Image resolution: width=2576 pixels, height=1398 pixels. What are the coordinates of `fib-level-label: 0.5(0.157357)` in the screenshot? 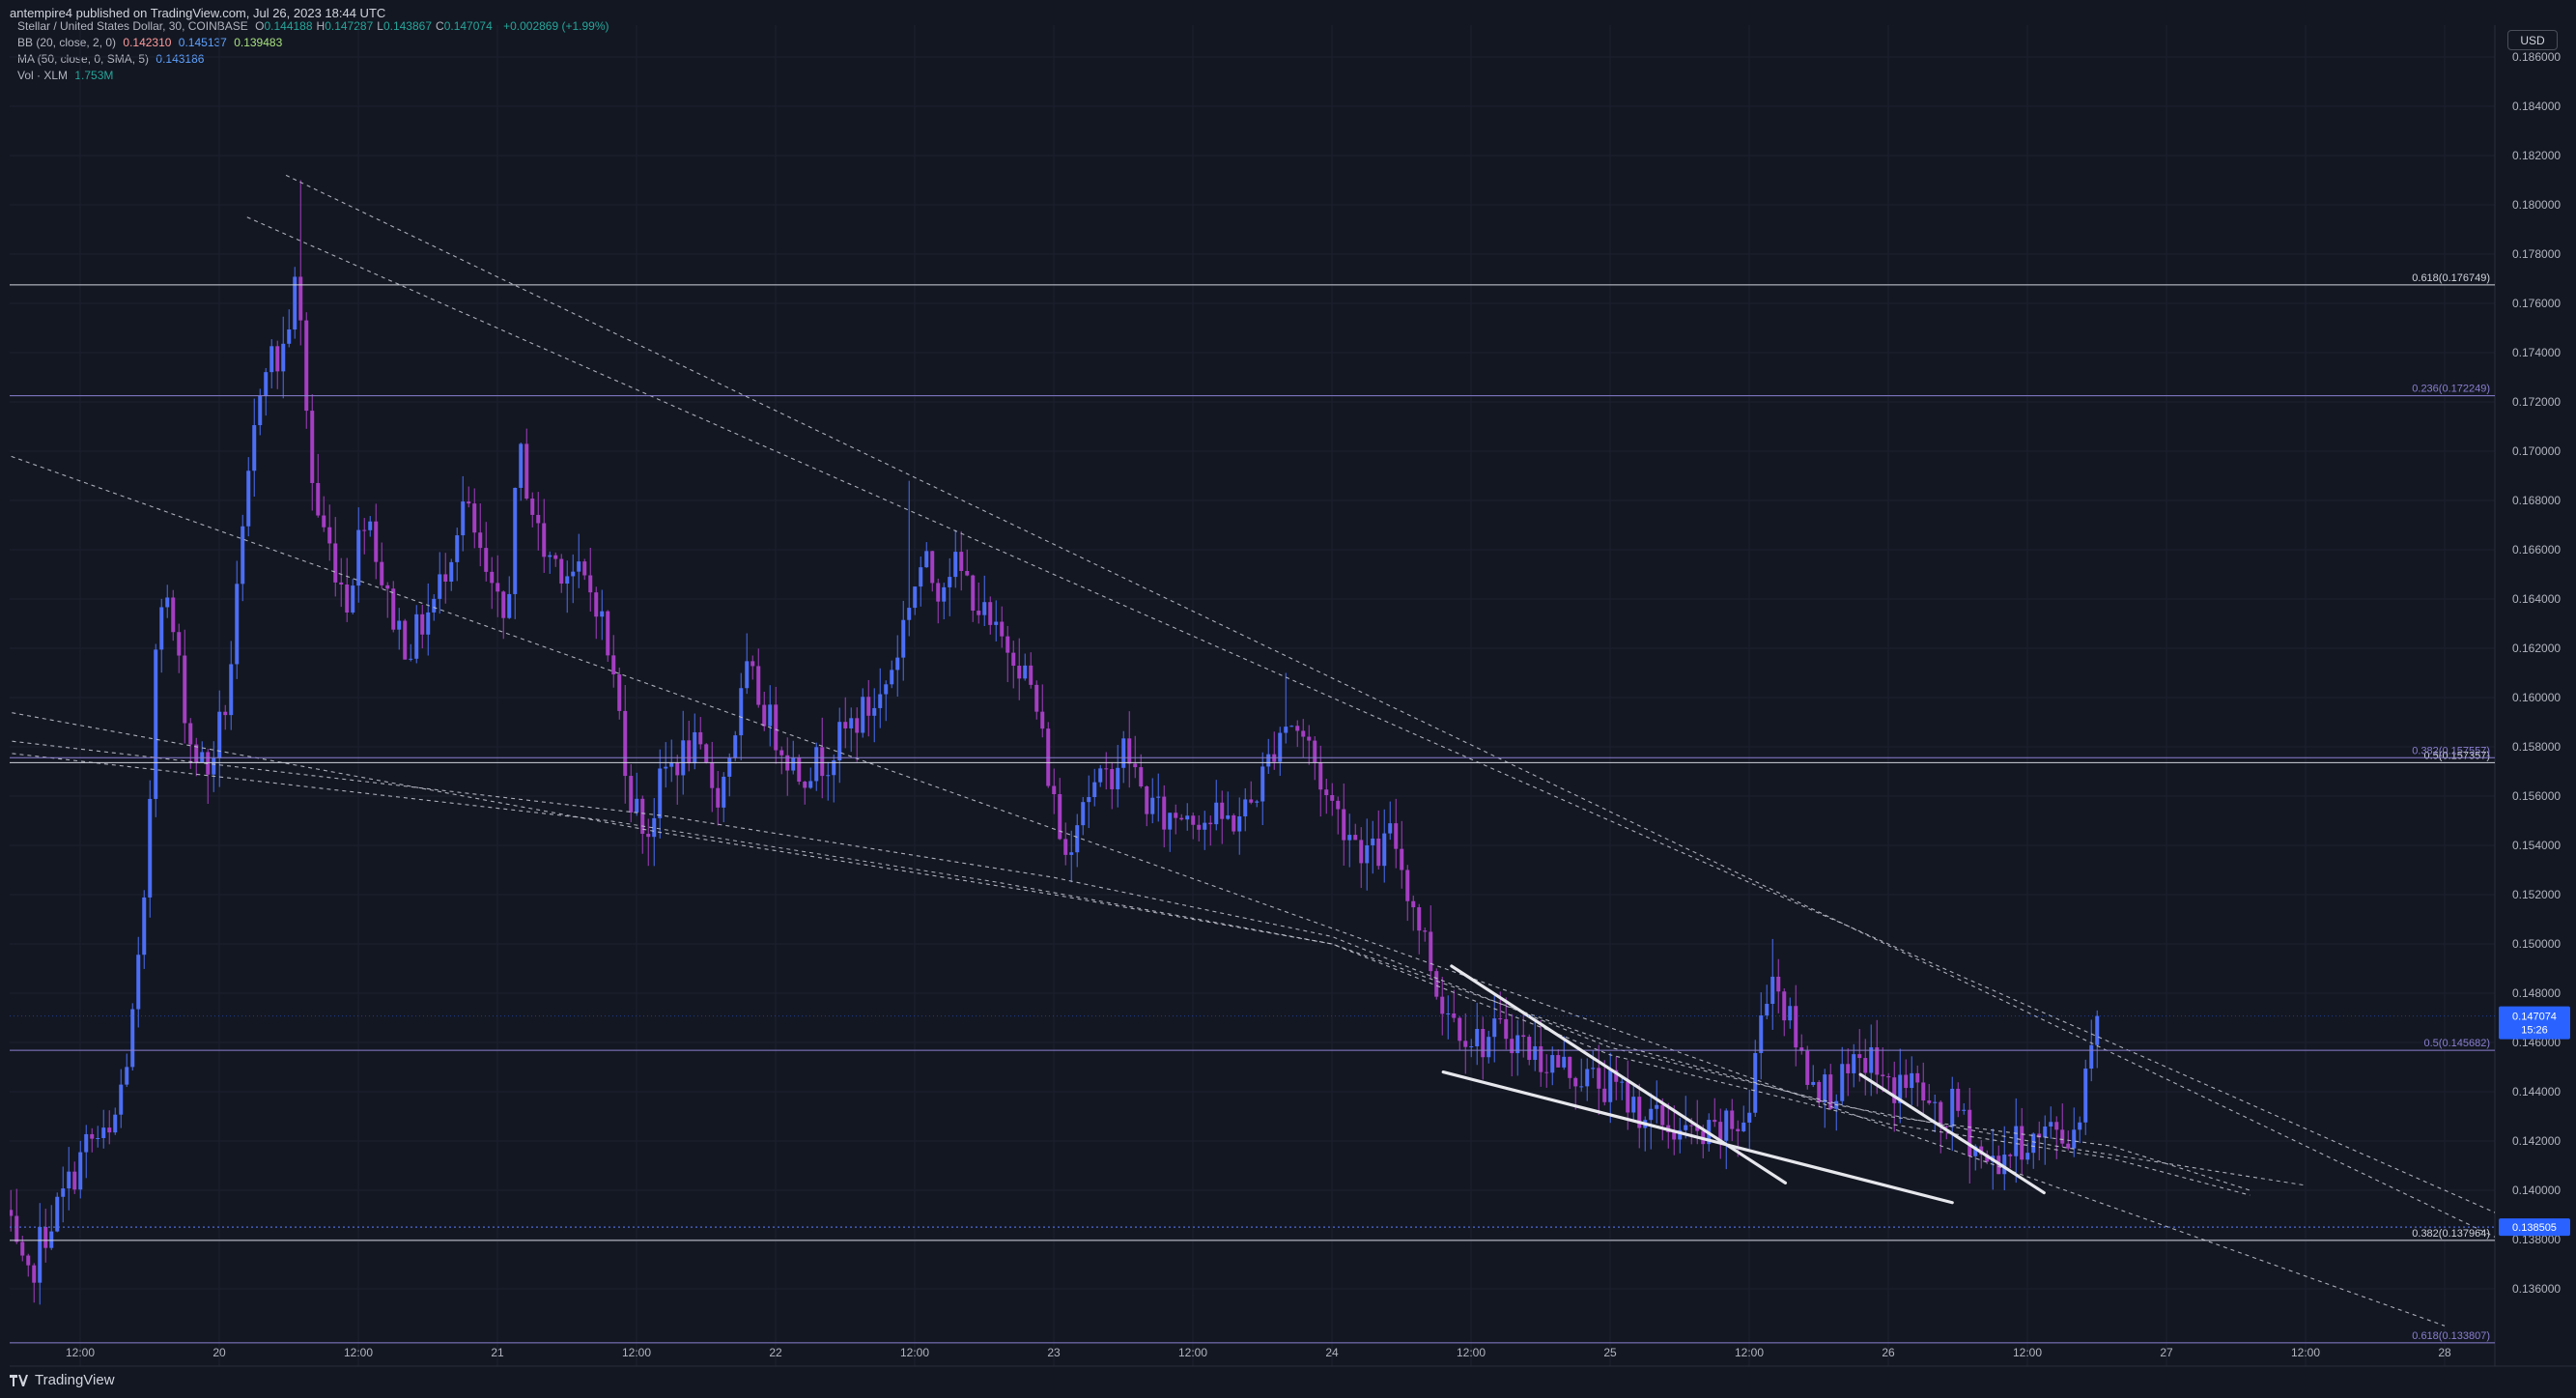 It's located at (2457, 755).